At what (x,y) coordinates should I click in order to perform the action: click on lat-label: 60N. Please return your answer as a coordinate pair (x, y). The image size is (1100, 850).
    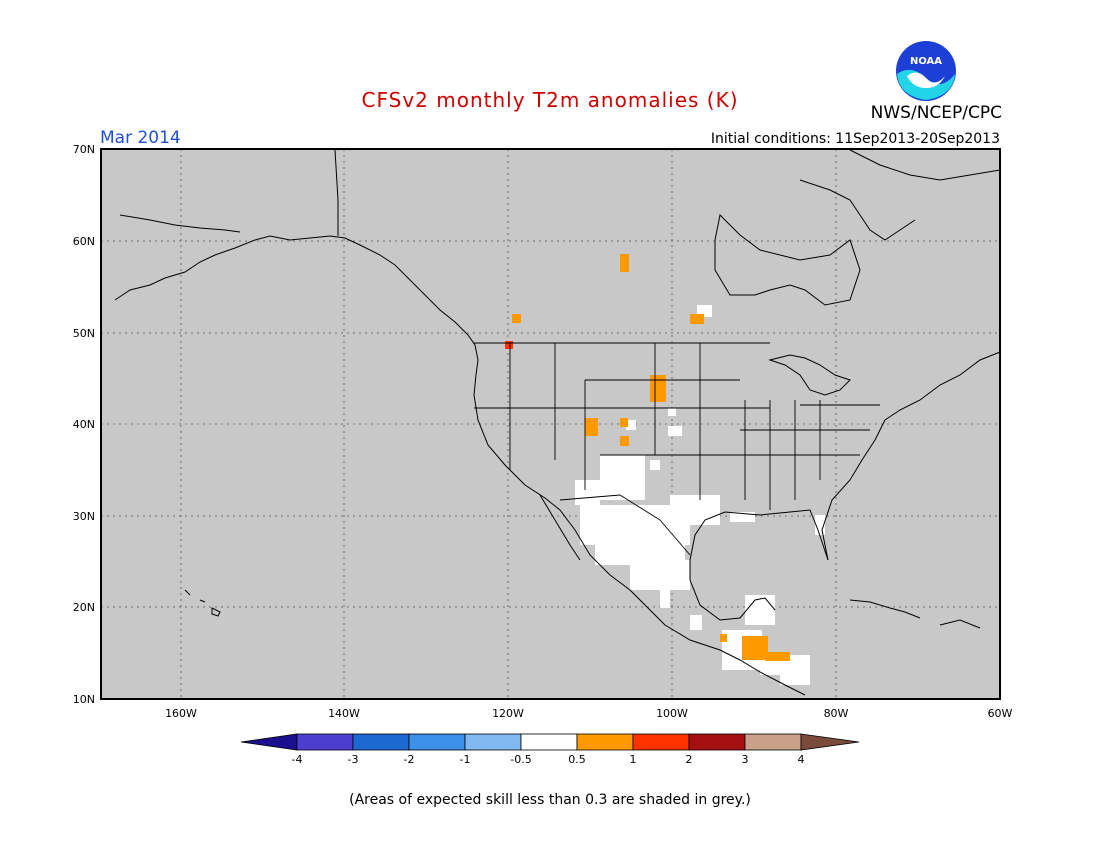
    Looking at the image, I should click on (84, 241).